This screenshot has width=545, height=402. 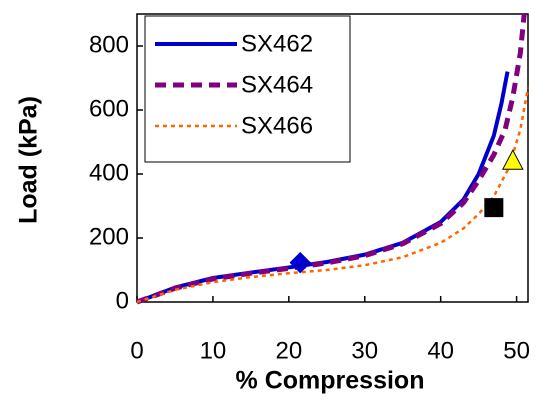 I want to click on y-tick-label: 400, so click(x=109, y=172).